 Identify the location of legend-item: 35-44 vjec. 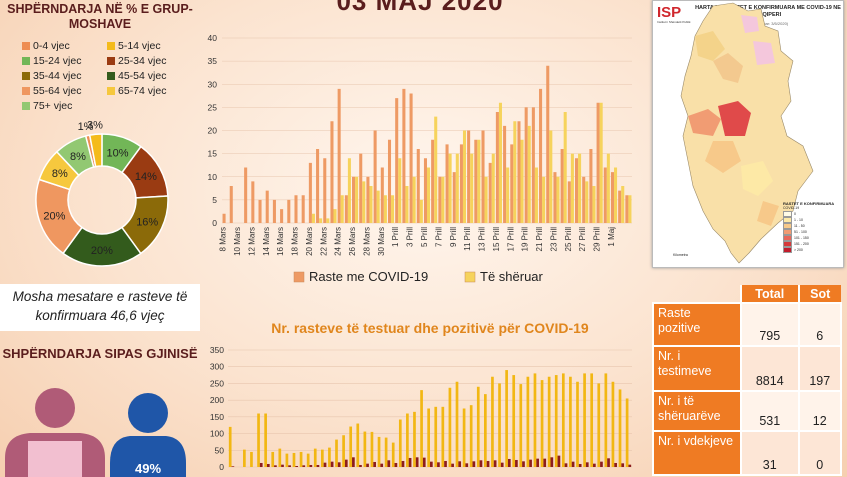
(51, 76).